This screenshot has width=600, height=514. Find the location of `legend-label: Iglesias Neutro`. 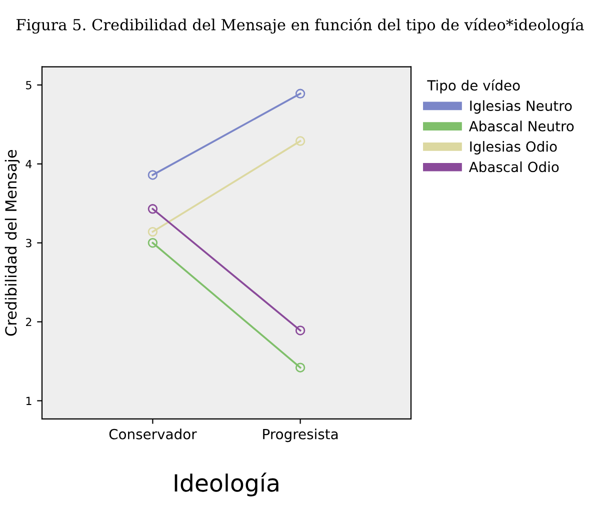

legend-label: Iglesias Neutro is located at coordinates (521, 107).